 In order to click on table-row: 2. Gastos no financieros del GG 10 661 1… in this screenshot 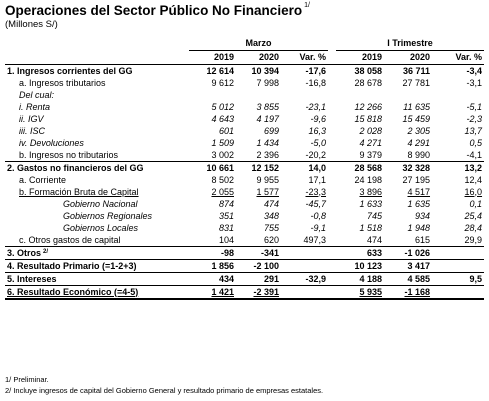, I will do `click(244, 168)`.